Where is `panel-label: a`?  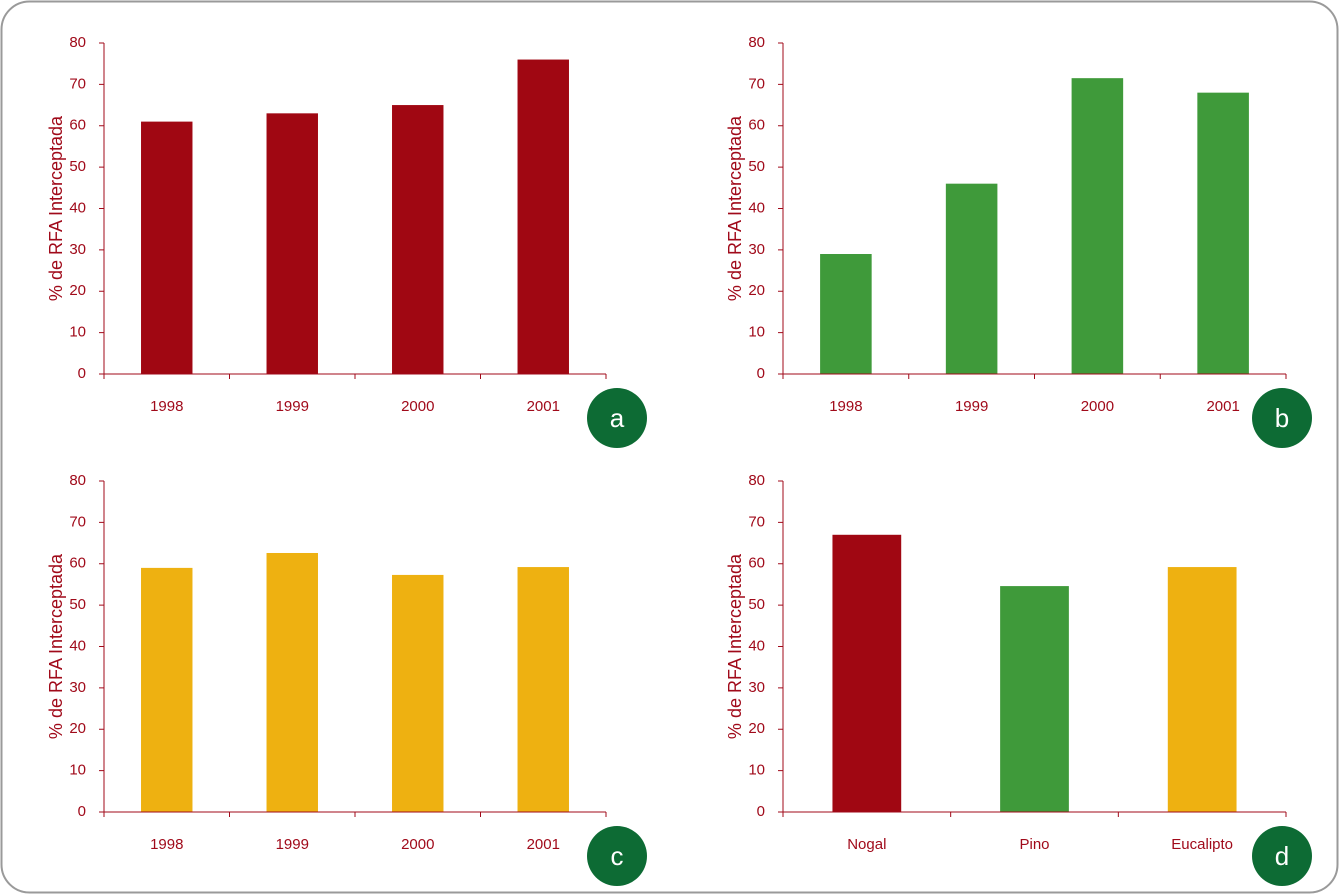 panel-label: a is located at coordinates (617, 418).